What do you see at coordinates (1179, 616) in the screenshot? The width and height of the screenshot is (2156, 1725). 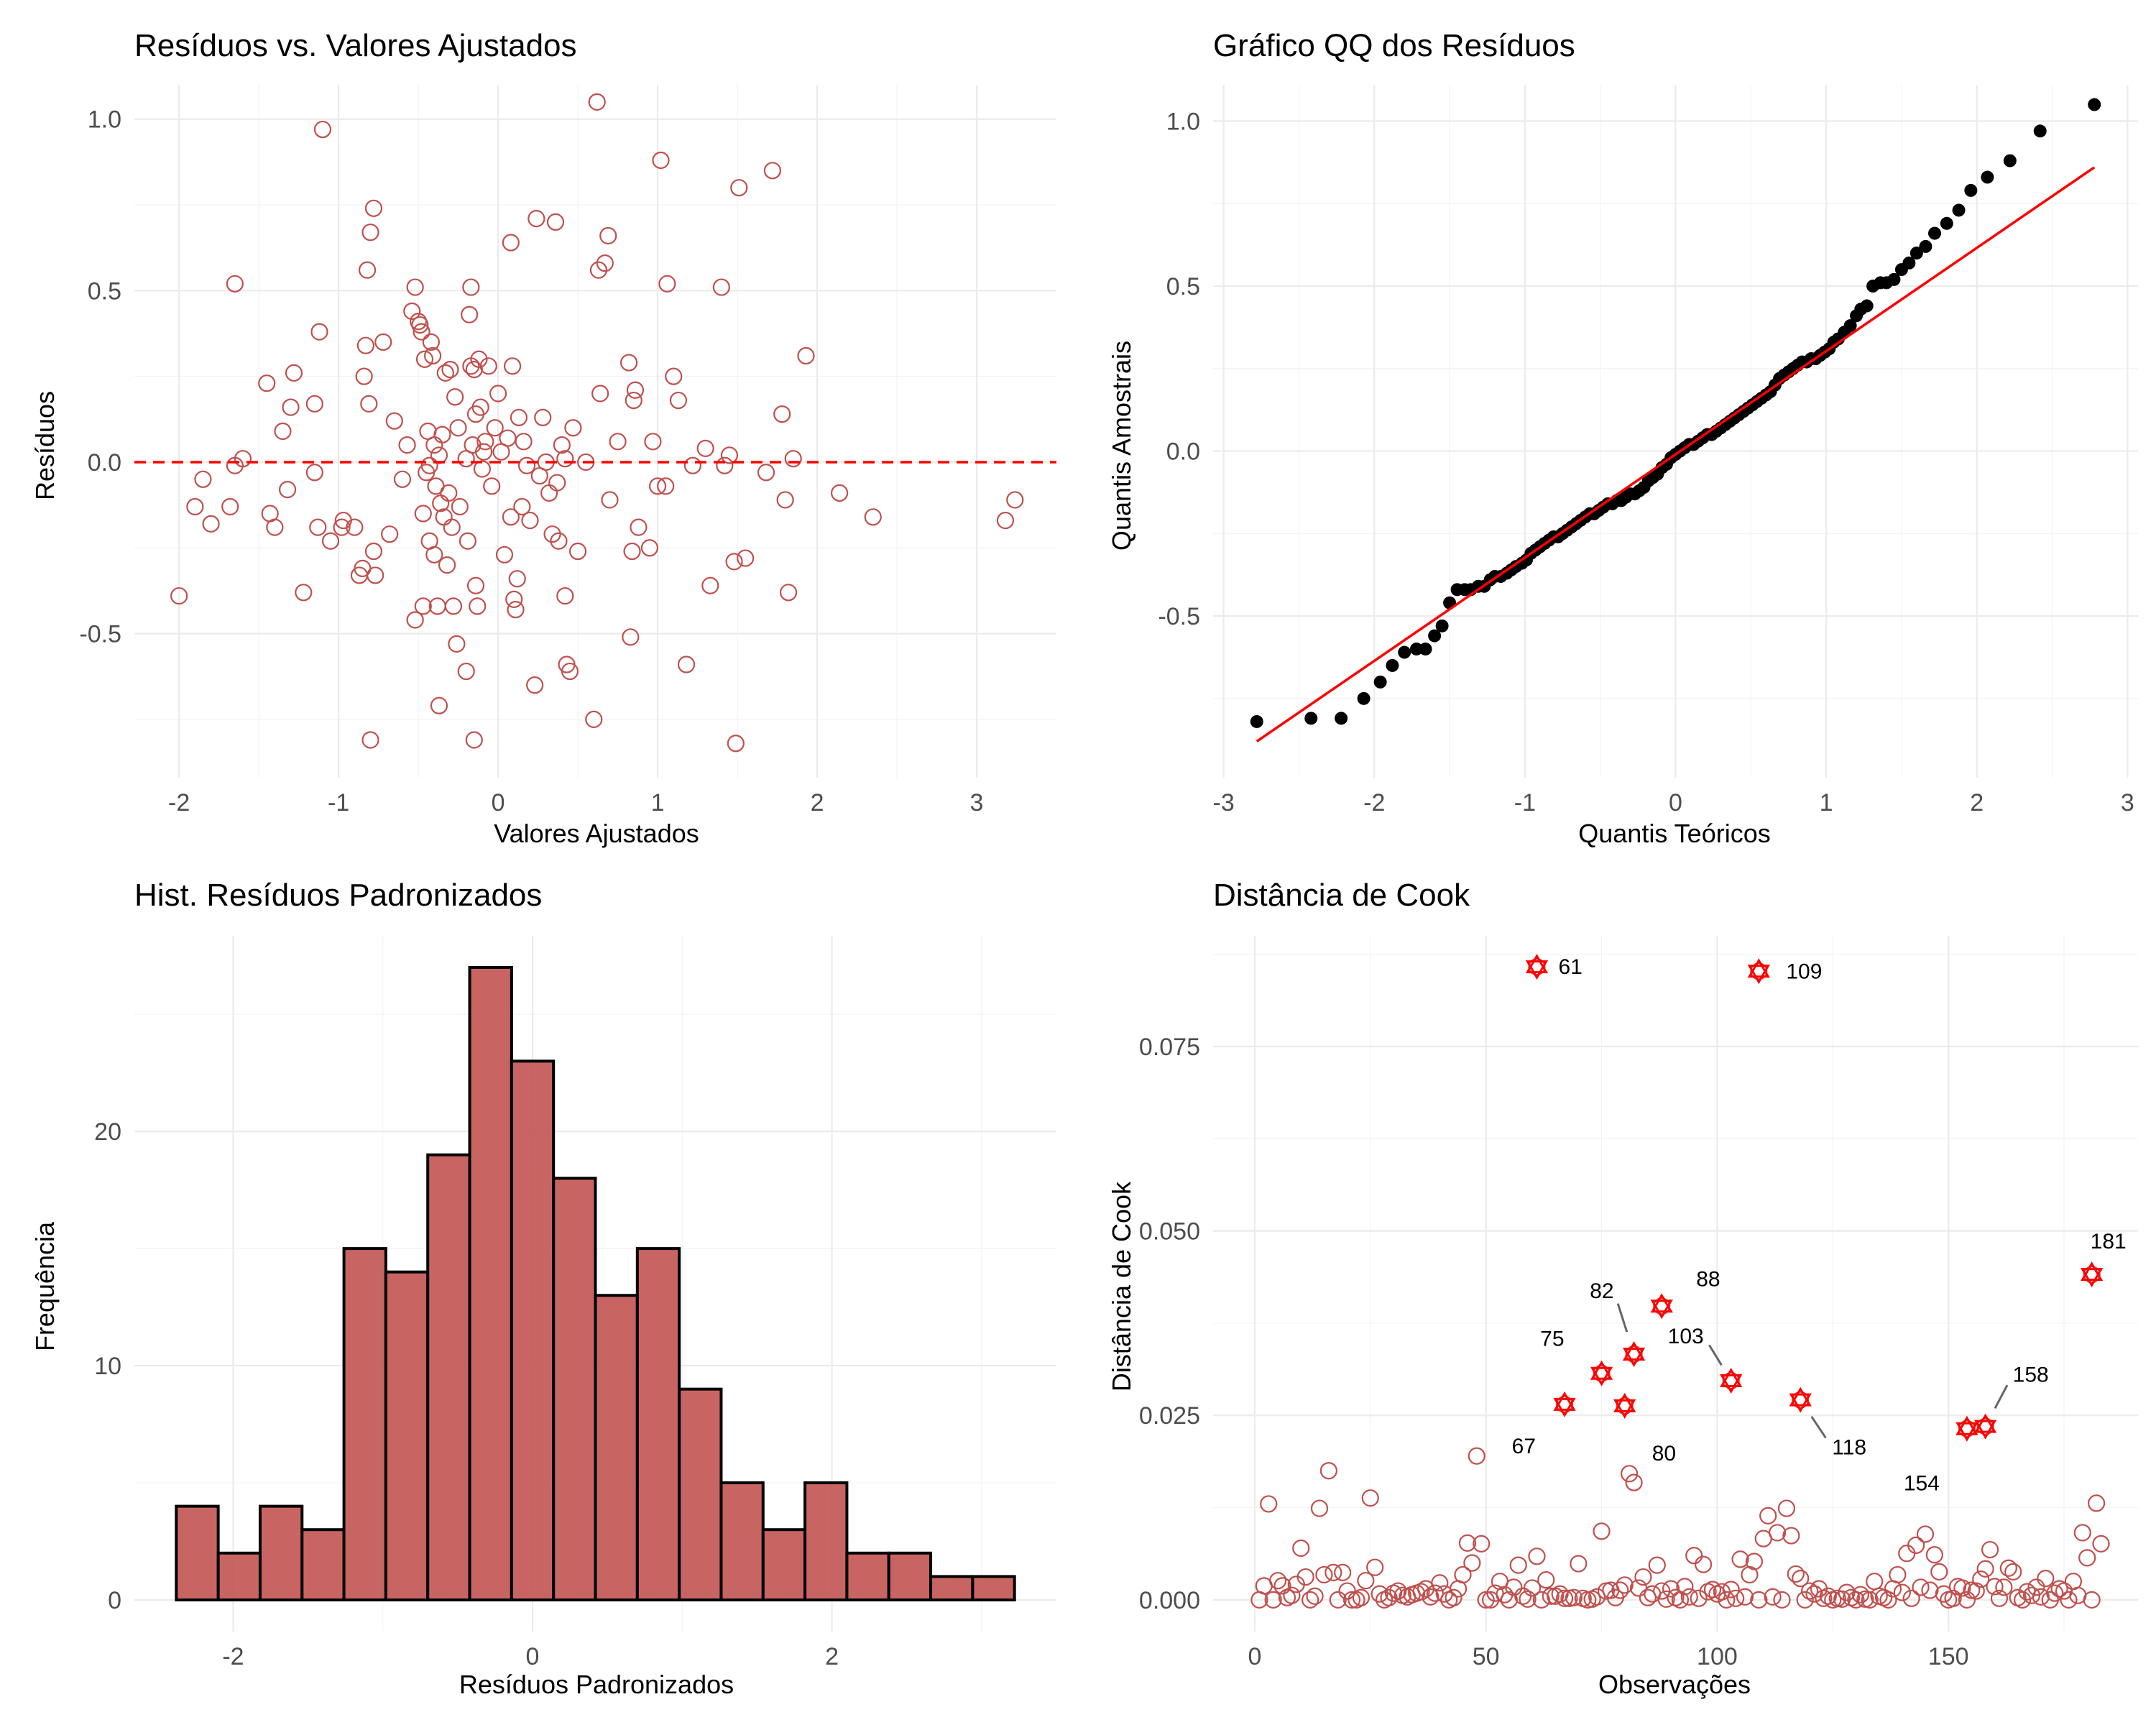 I see `y-tick-label: -0.5` at bounding box center [1179, 616].